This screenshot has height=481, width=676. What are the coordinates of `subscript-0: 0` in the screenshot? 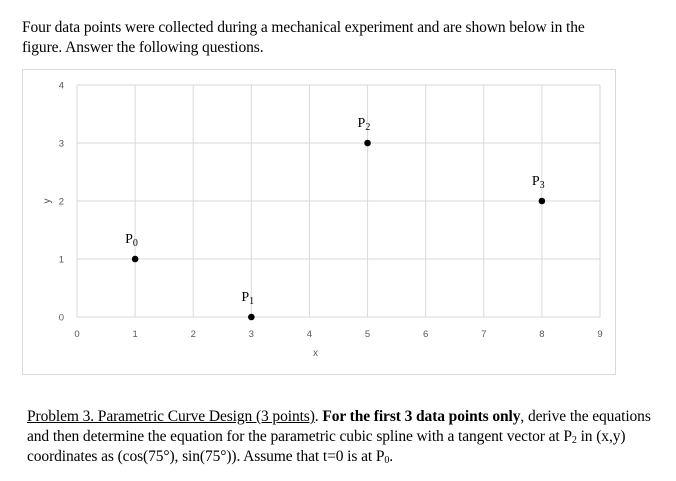 It's located at (387, 460).